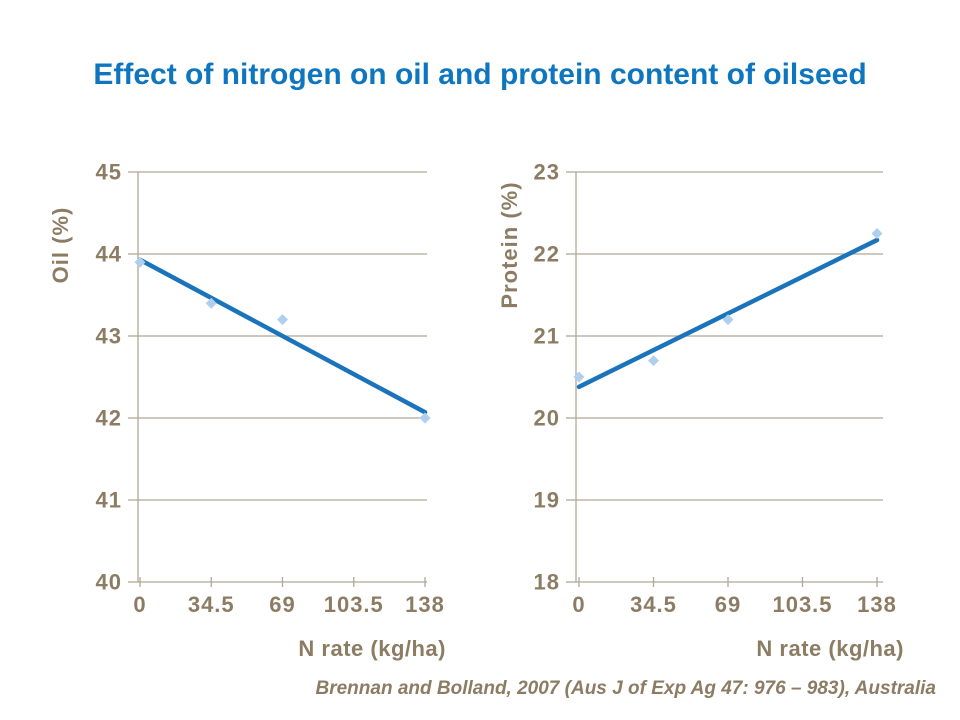 The width and height of the screenshot is (960, 720). Describe the element at coordinates (109, 582) in the screenshot. I see `y-tick-label: 40` at that location.